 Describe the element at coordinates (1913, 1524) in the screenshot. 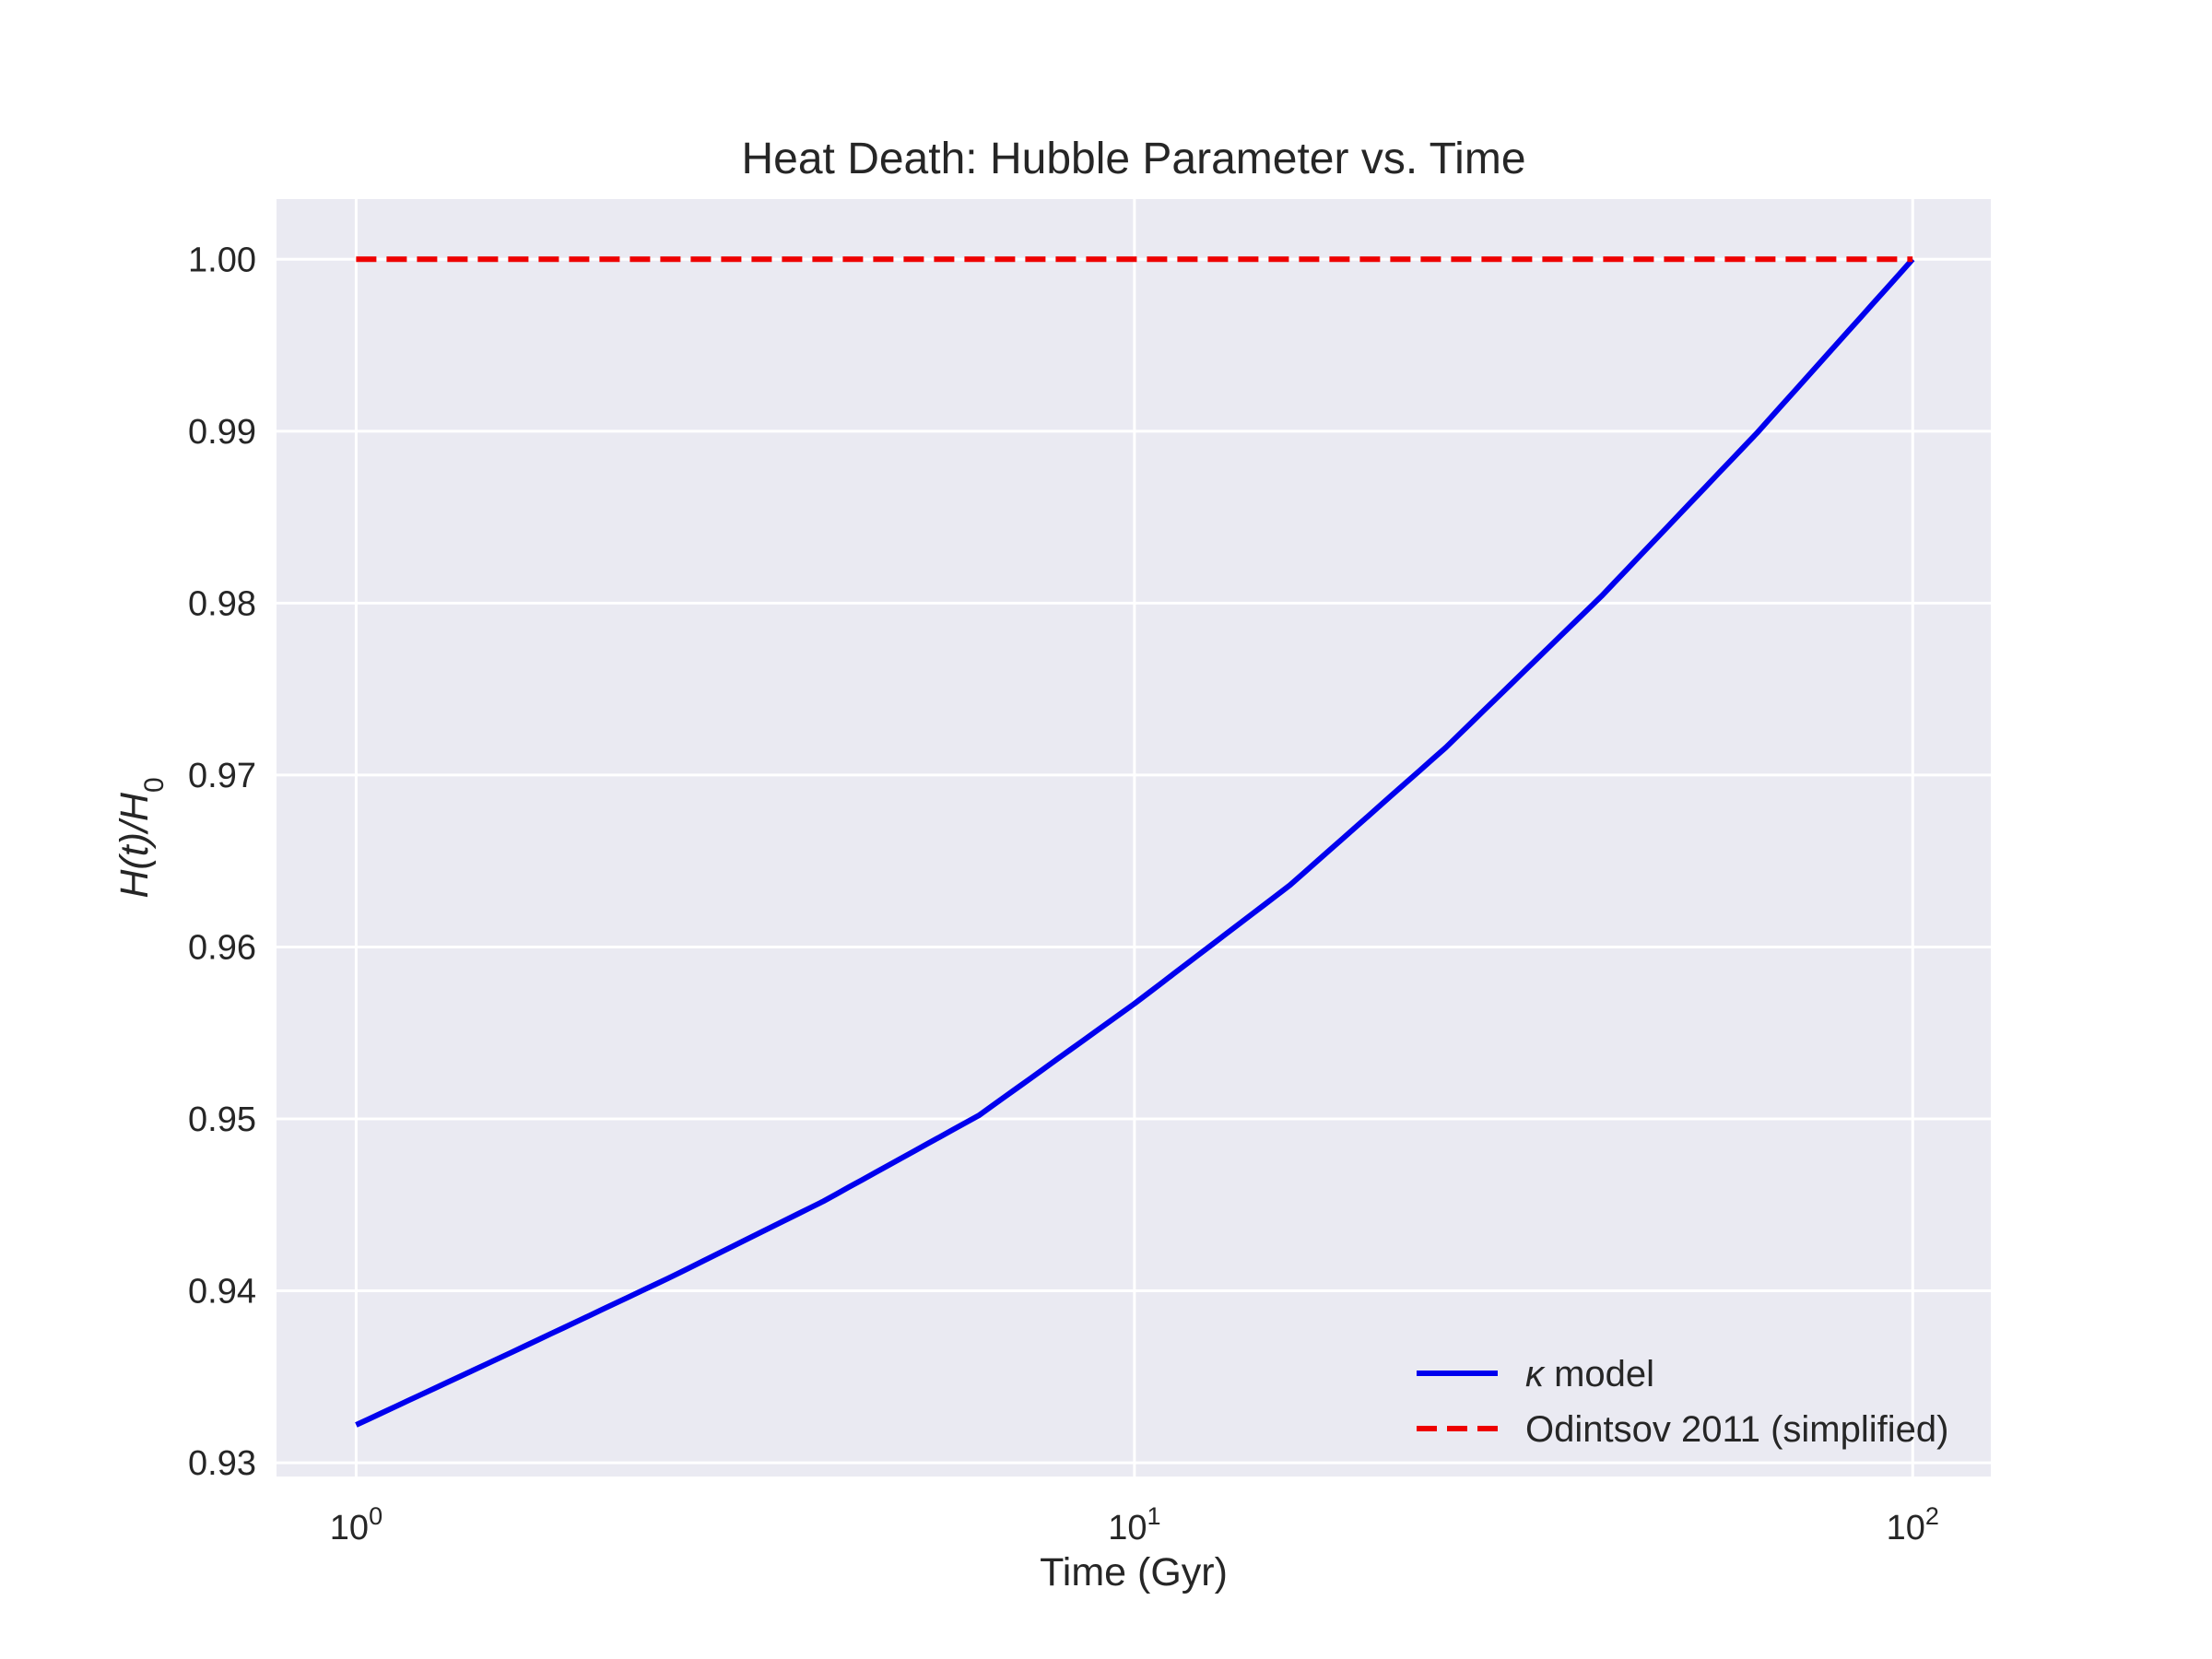

I see `x-tick-label: 10²` at that location.